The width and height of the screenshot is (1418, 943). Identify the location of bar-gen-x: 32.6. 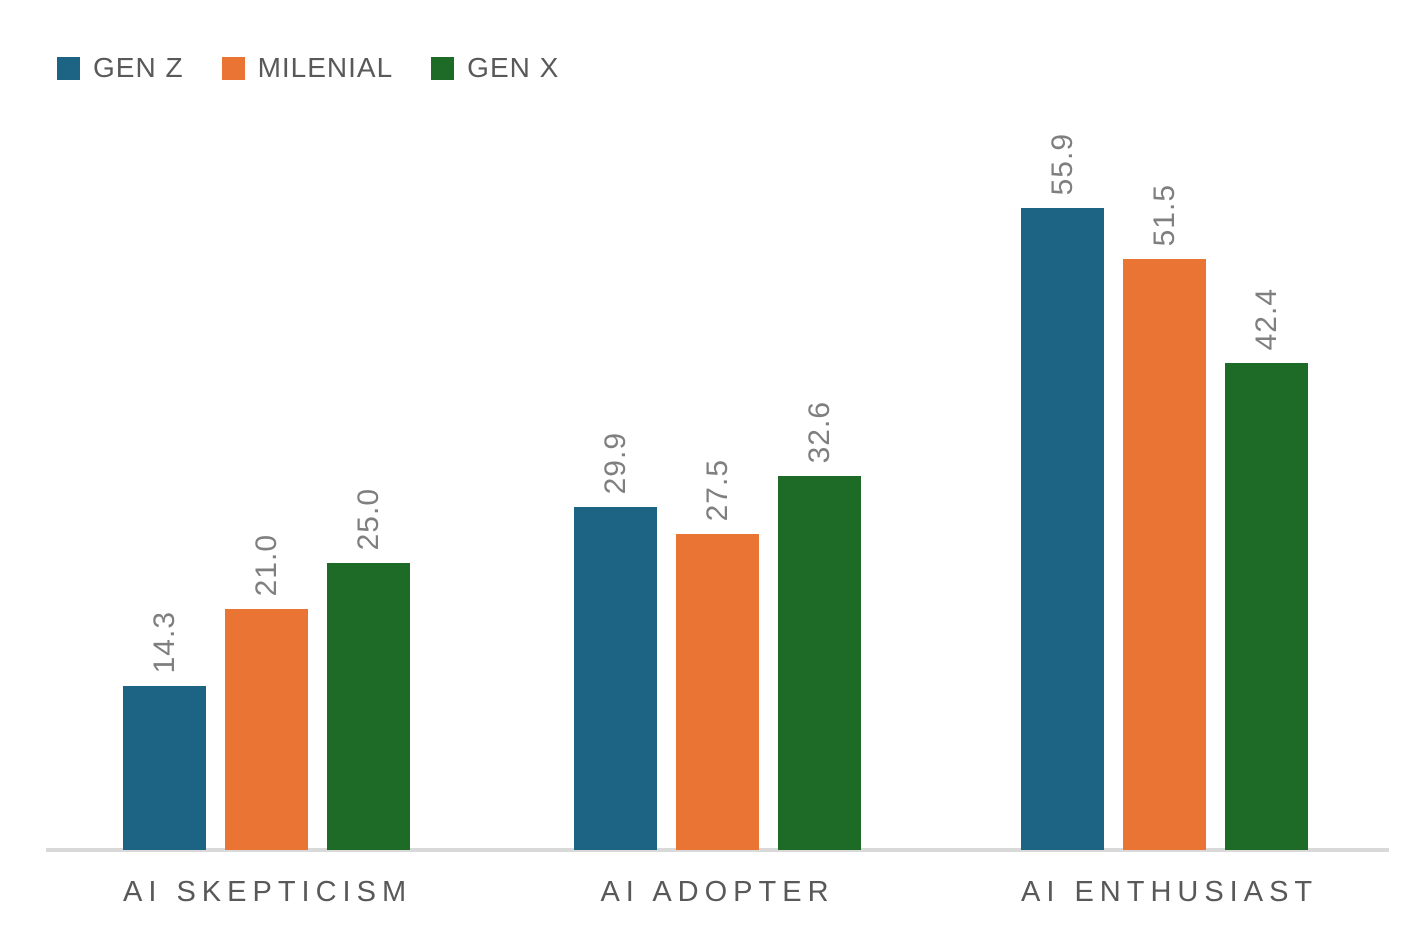
(819, 625).